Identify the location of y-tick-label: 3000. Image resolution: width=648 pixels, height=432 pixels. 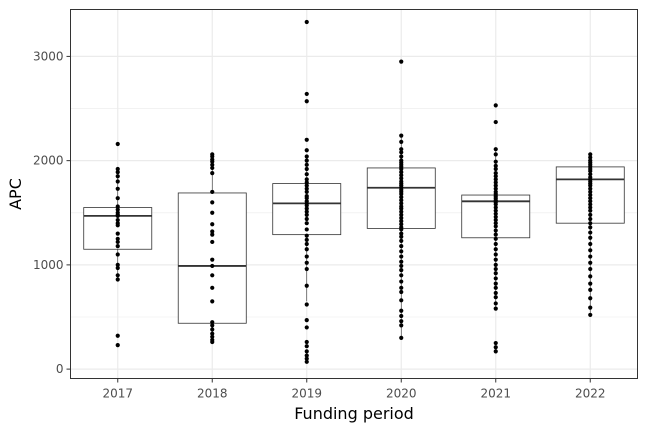
(48, 56).